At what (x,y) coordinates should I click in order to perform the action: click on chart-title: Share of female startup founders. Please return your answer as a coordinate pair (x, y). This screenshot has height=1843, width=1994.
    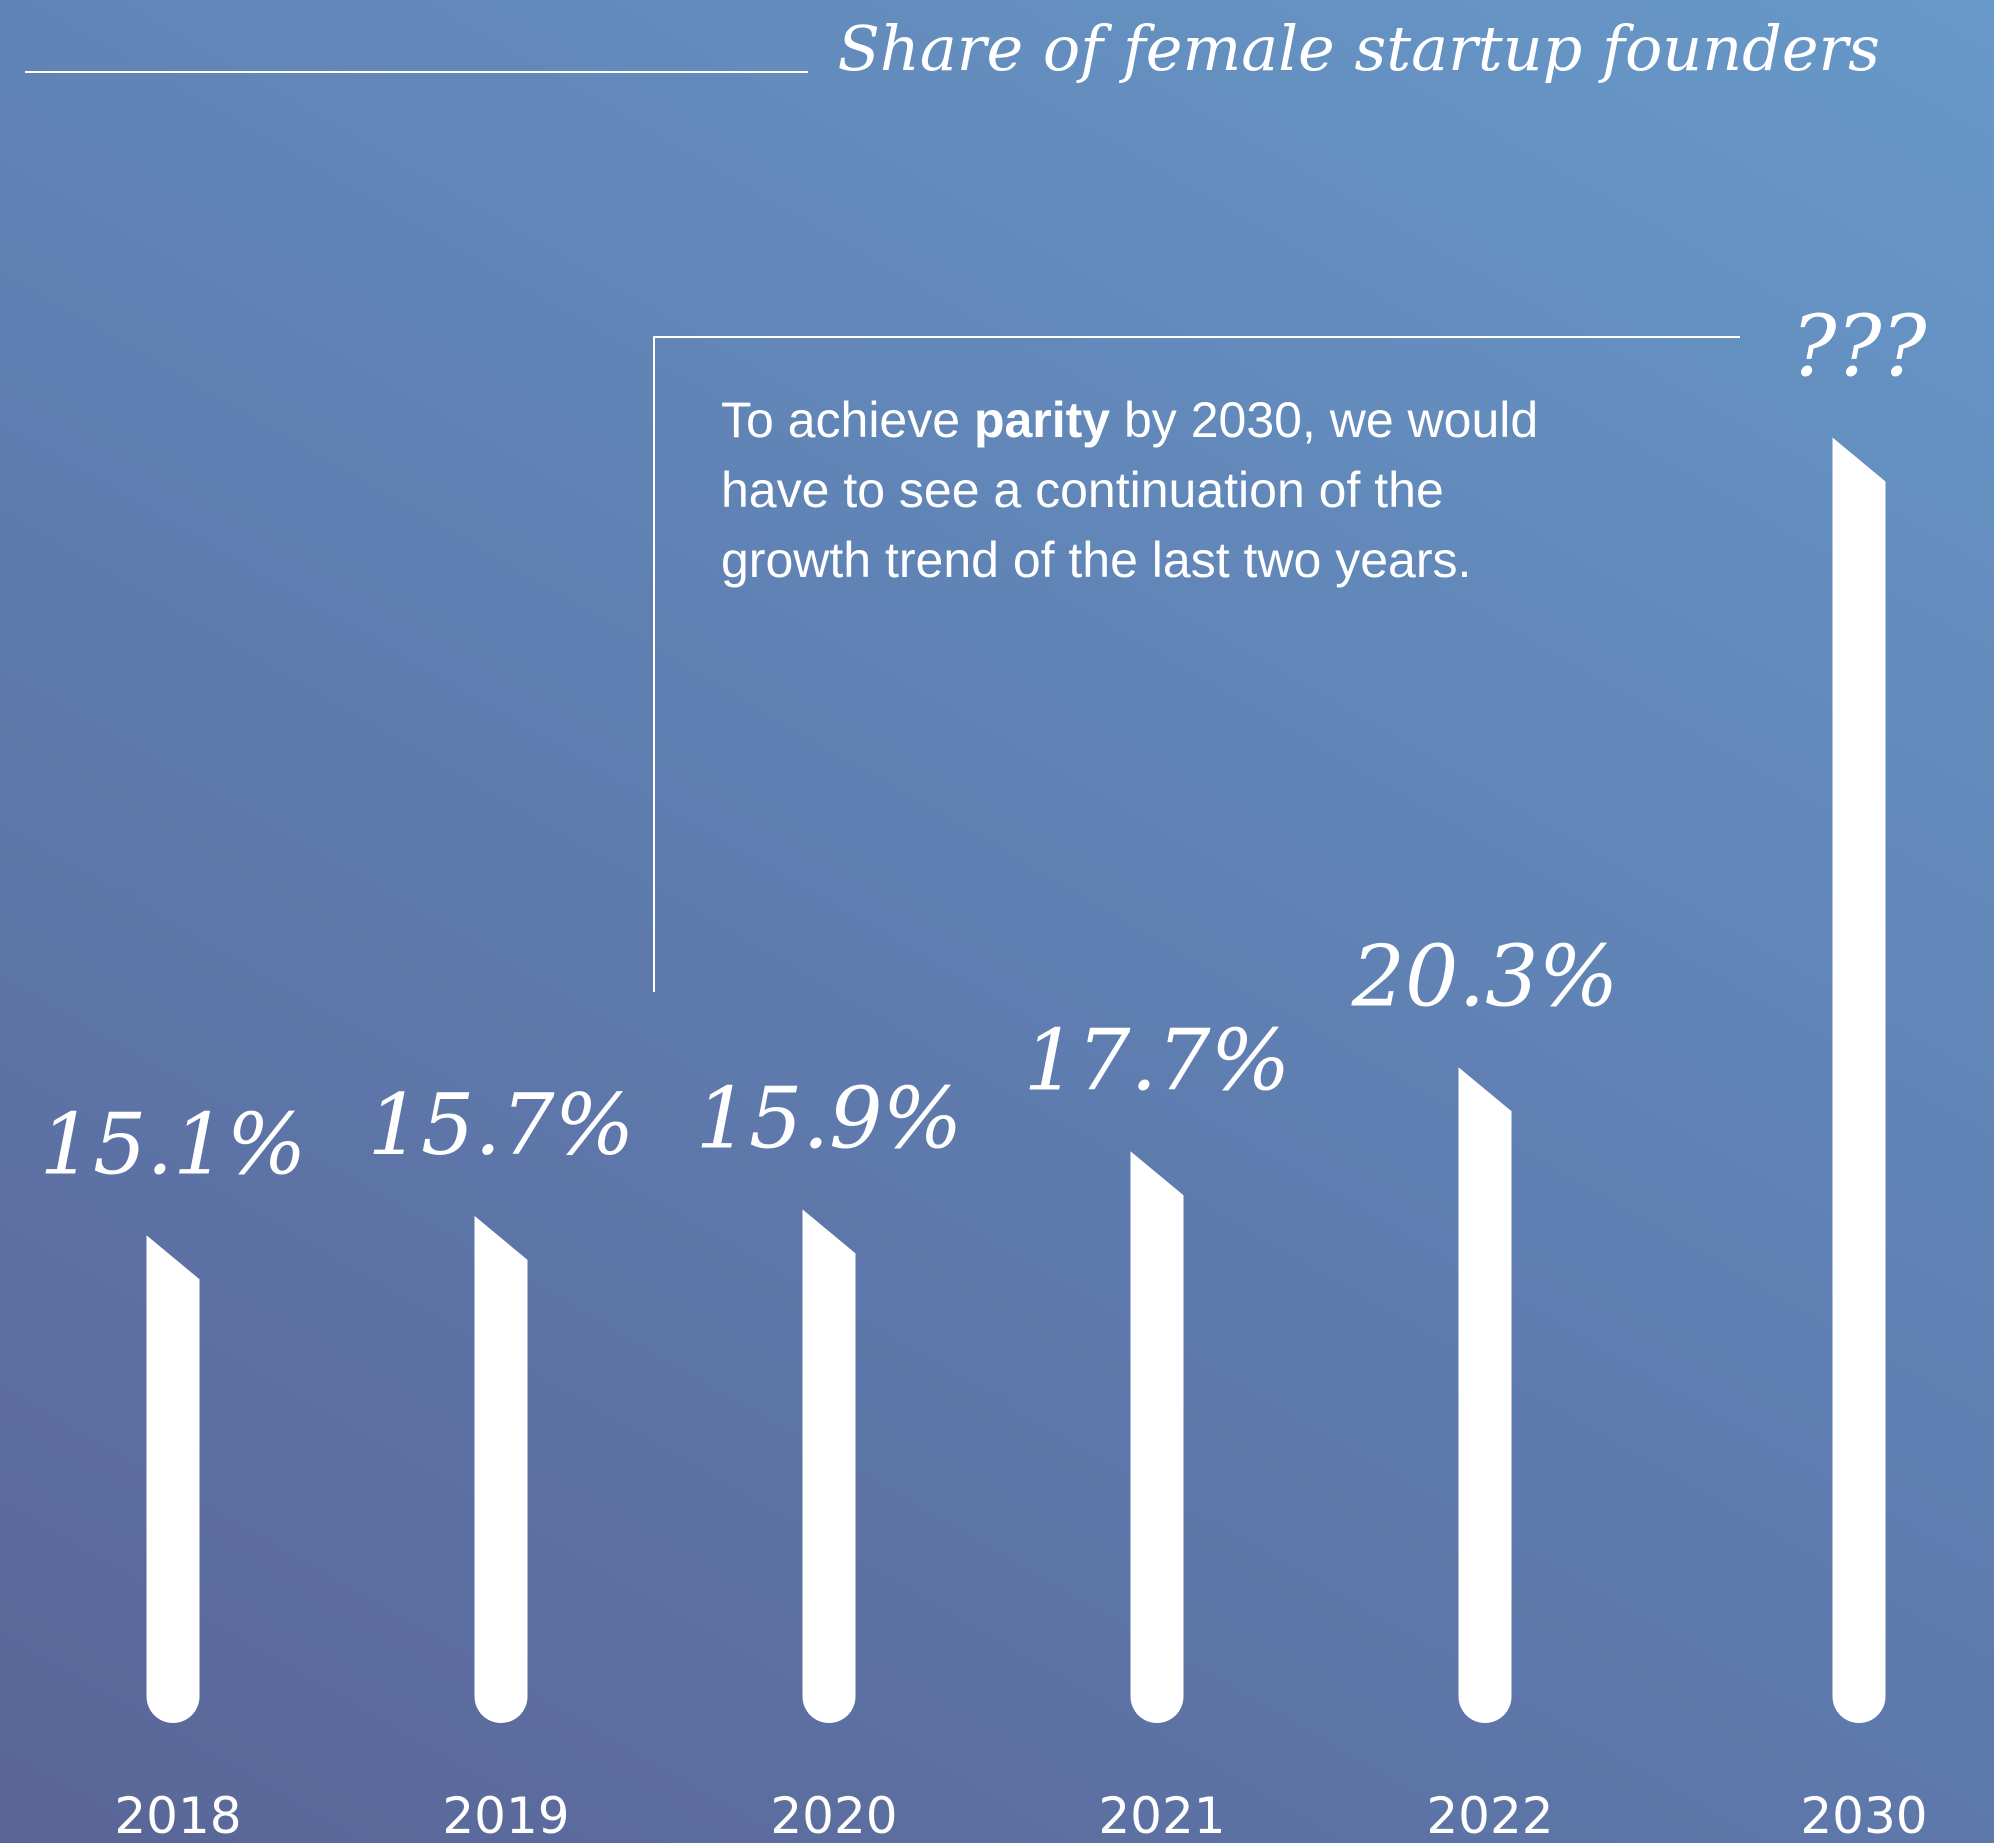
    Looking at the image, I should click on (1358, 48).